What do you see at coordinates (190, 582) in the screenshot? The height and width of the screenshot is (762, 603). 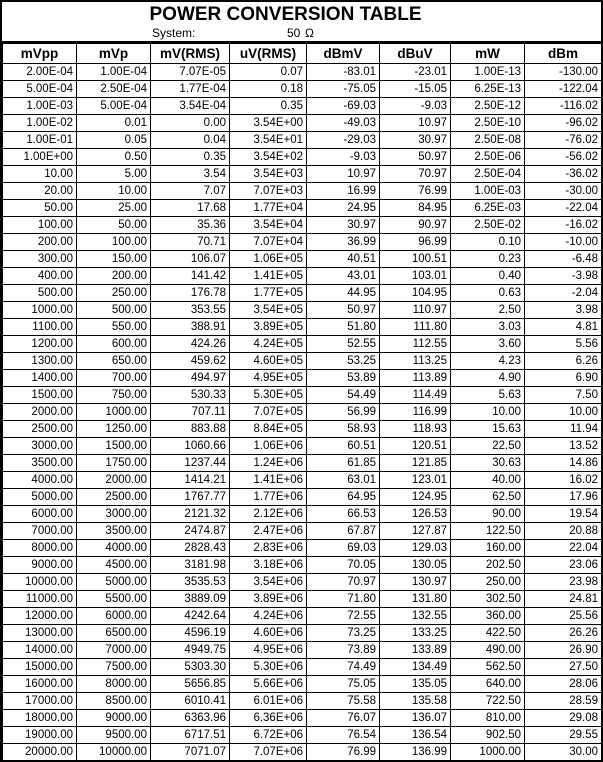 I see `table-cell: 3535.53` at bounding box center [190, 582].